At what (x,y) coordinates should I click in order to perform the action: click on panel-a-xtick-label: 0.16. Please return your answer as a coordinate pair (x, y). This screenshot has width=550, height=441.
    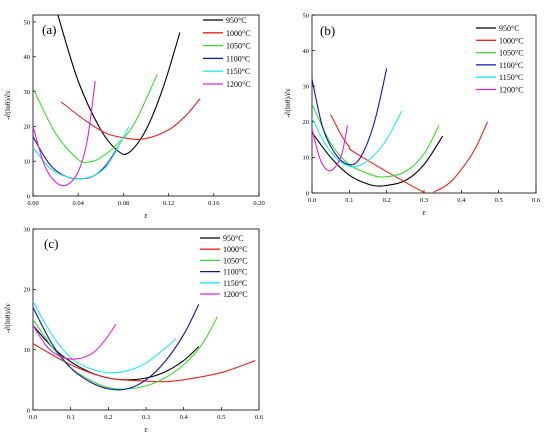
    Looking at the image, I should click on (214, 203).